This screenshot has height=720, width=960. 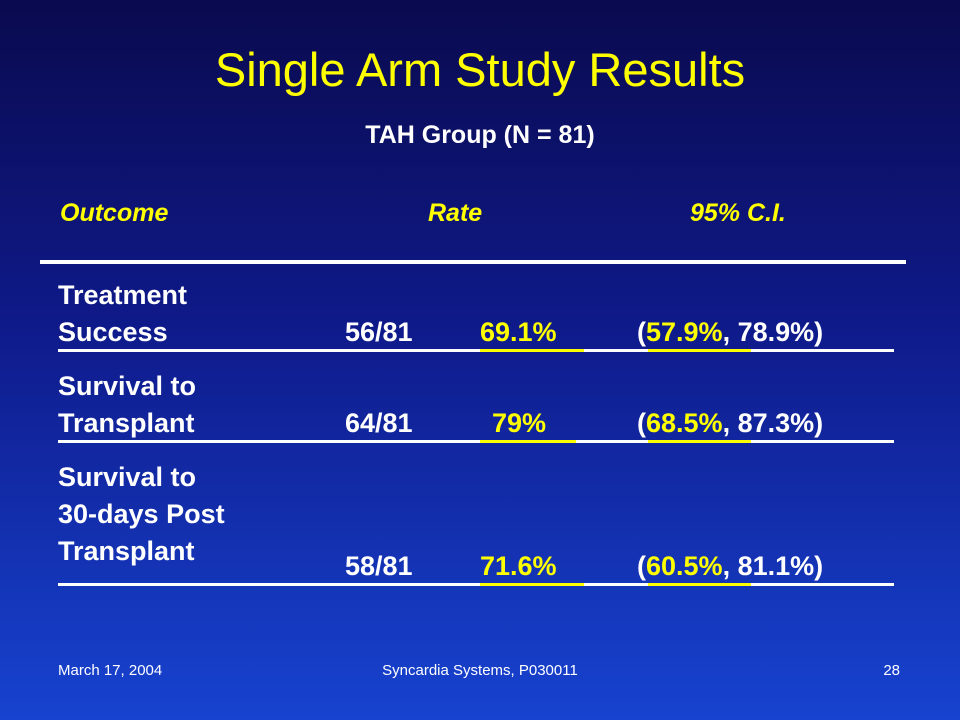 What do you see at coordinates (379, 566) in the screenshot?
I see `row-count: 58/81` at bounding box center [379, 566].